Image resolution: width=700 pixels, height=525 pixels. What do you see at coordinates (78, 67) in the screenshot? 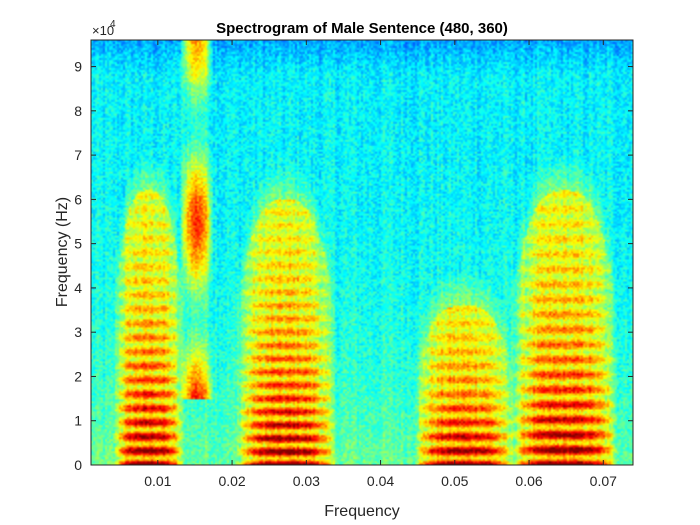
I see `y-tick-label: 9` at bounding box center [78, 67].